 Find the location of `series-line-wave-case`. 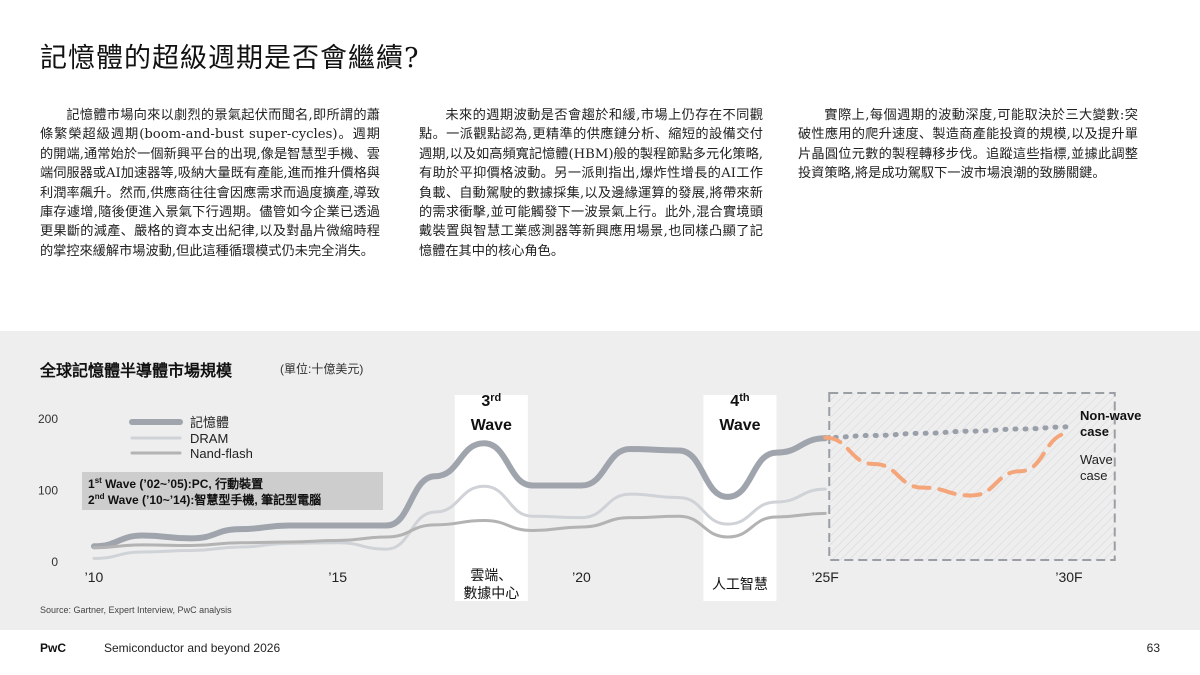

series-line-wave-case is located at coordinates (947, 464).